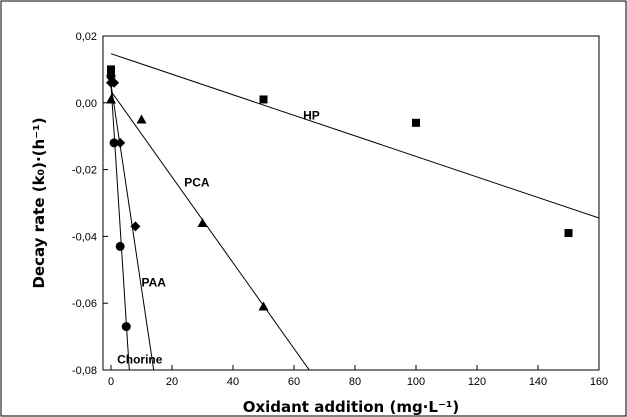  Describe the element at coordinates (111, 382) in the screenshot. I see `x-tick-label: 0` at that location.